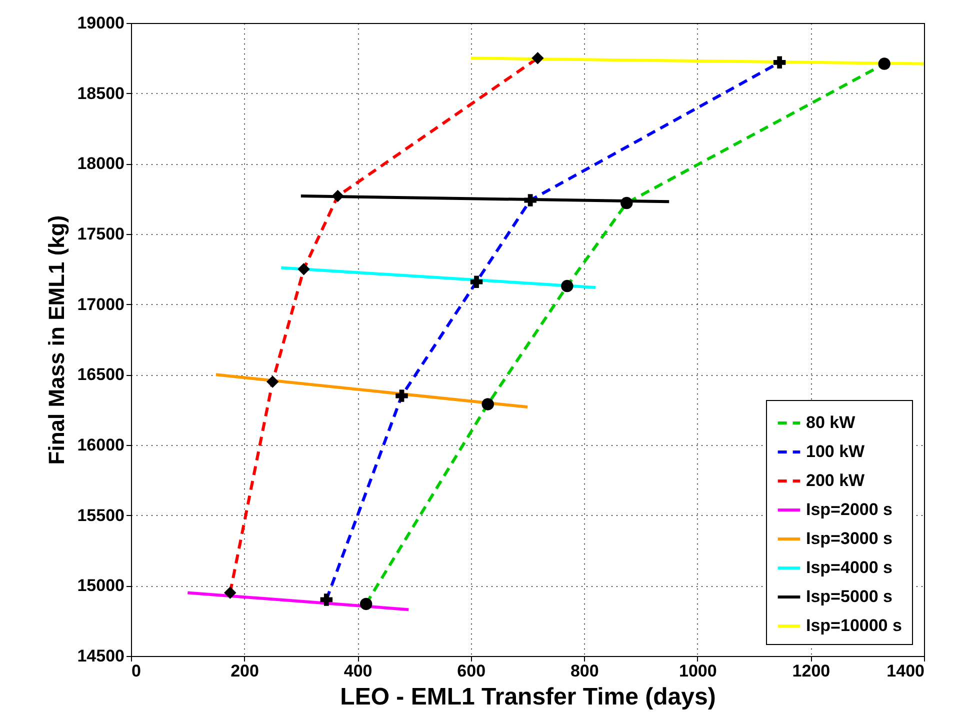 Image resolution: width=957 pixels, height=725 pixels. What do you see at coordinates (854, 625) in the screenshot?
I see `legend-label: Isp=10000 s` at bounding box center [854, 625].